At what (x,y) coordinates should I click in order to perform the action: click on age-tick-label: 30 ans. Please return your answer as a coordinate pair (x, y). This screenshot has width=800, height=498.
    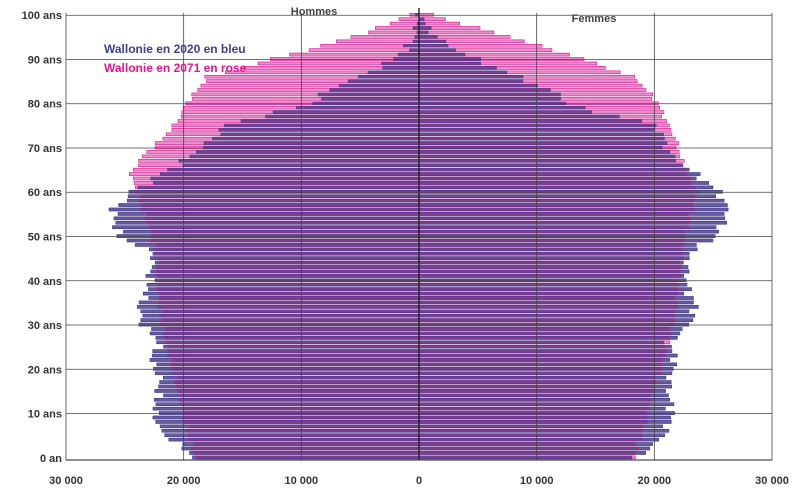
    Looking at the image, I should click on (45, 326).